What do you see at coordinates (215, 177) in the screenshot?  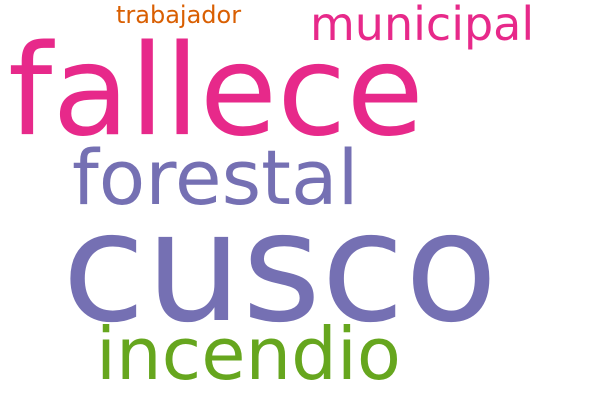 I see `word-forestal: forestal` at bounding box center [215, 177].